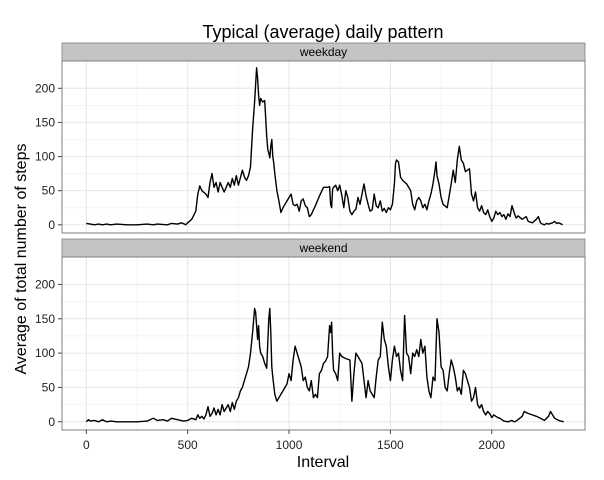 This screenshot has height=480, width=604. What do you see at coordinates (21, 259) in the screenshot?
I see `y-axis-title: Average of total number of steps` at bounding box center [21, 259].